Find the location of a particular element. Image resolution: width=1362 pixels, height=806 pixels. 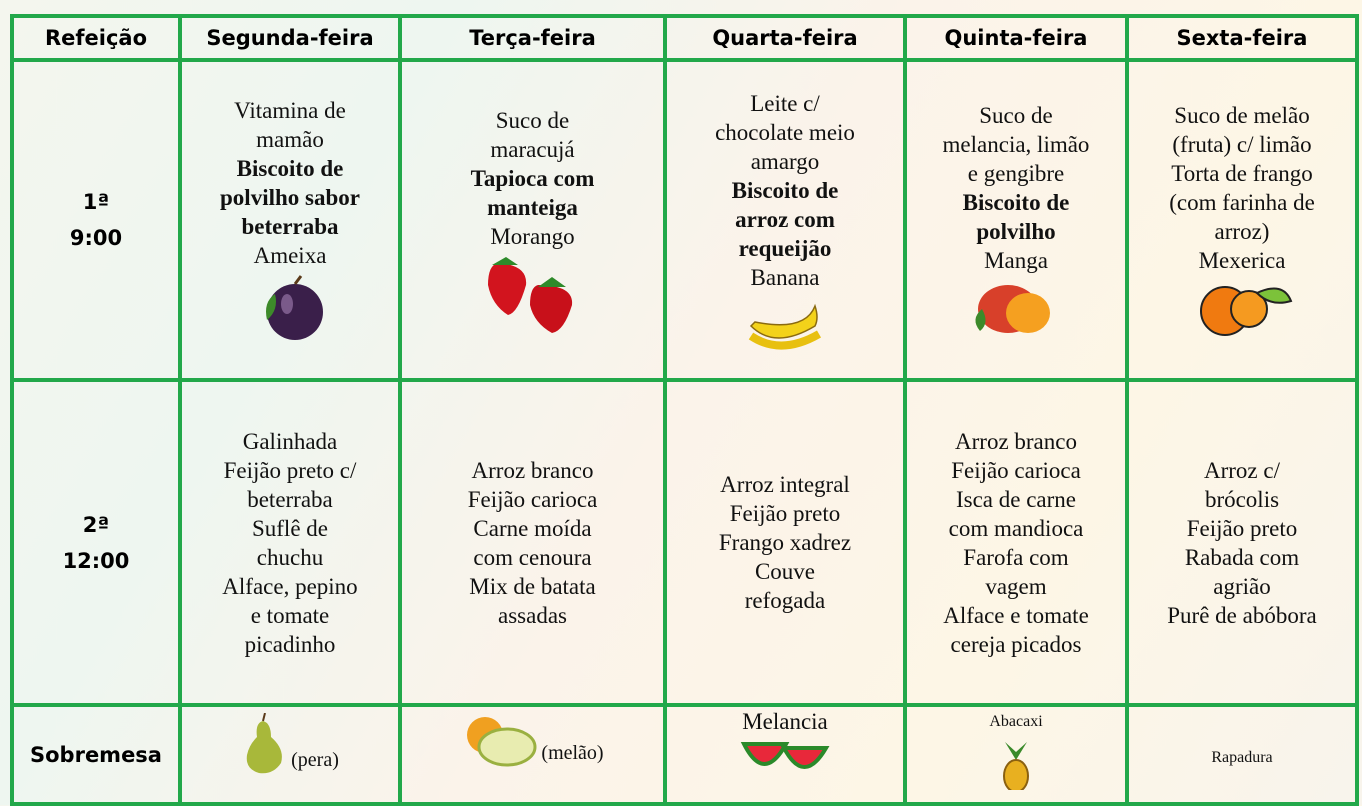

cell-line: Manga is located at coordinates (1016, 260).